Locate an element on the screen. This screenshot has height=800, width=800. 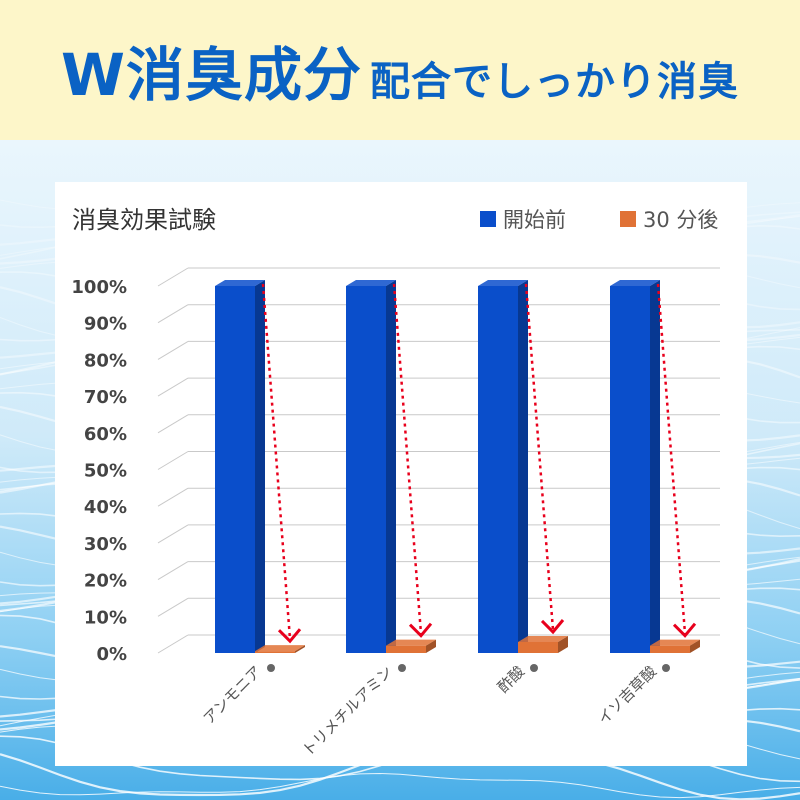
headline-main: W消臭成分 is located at coordinates (211, 75).